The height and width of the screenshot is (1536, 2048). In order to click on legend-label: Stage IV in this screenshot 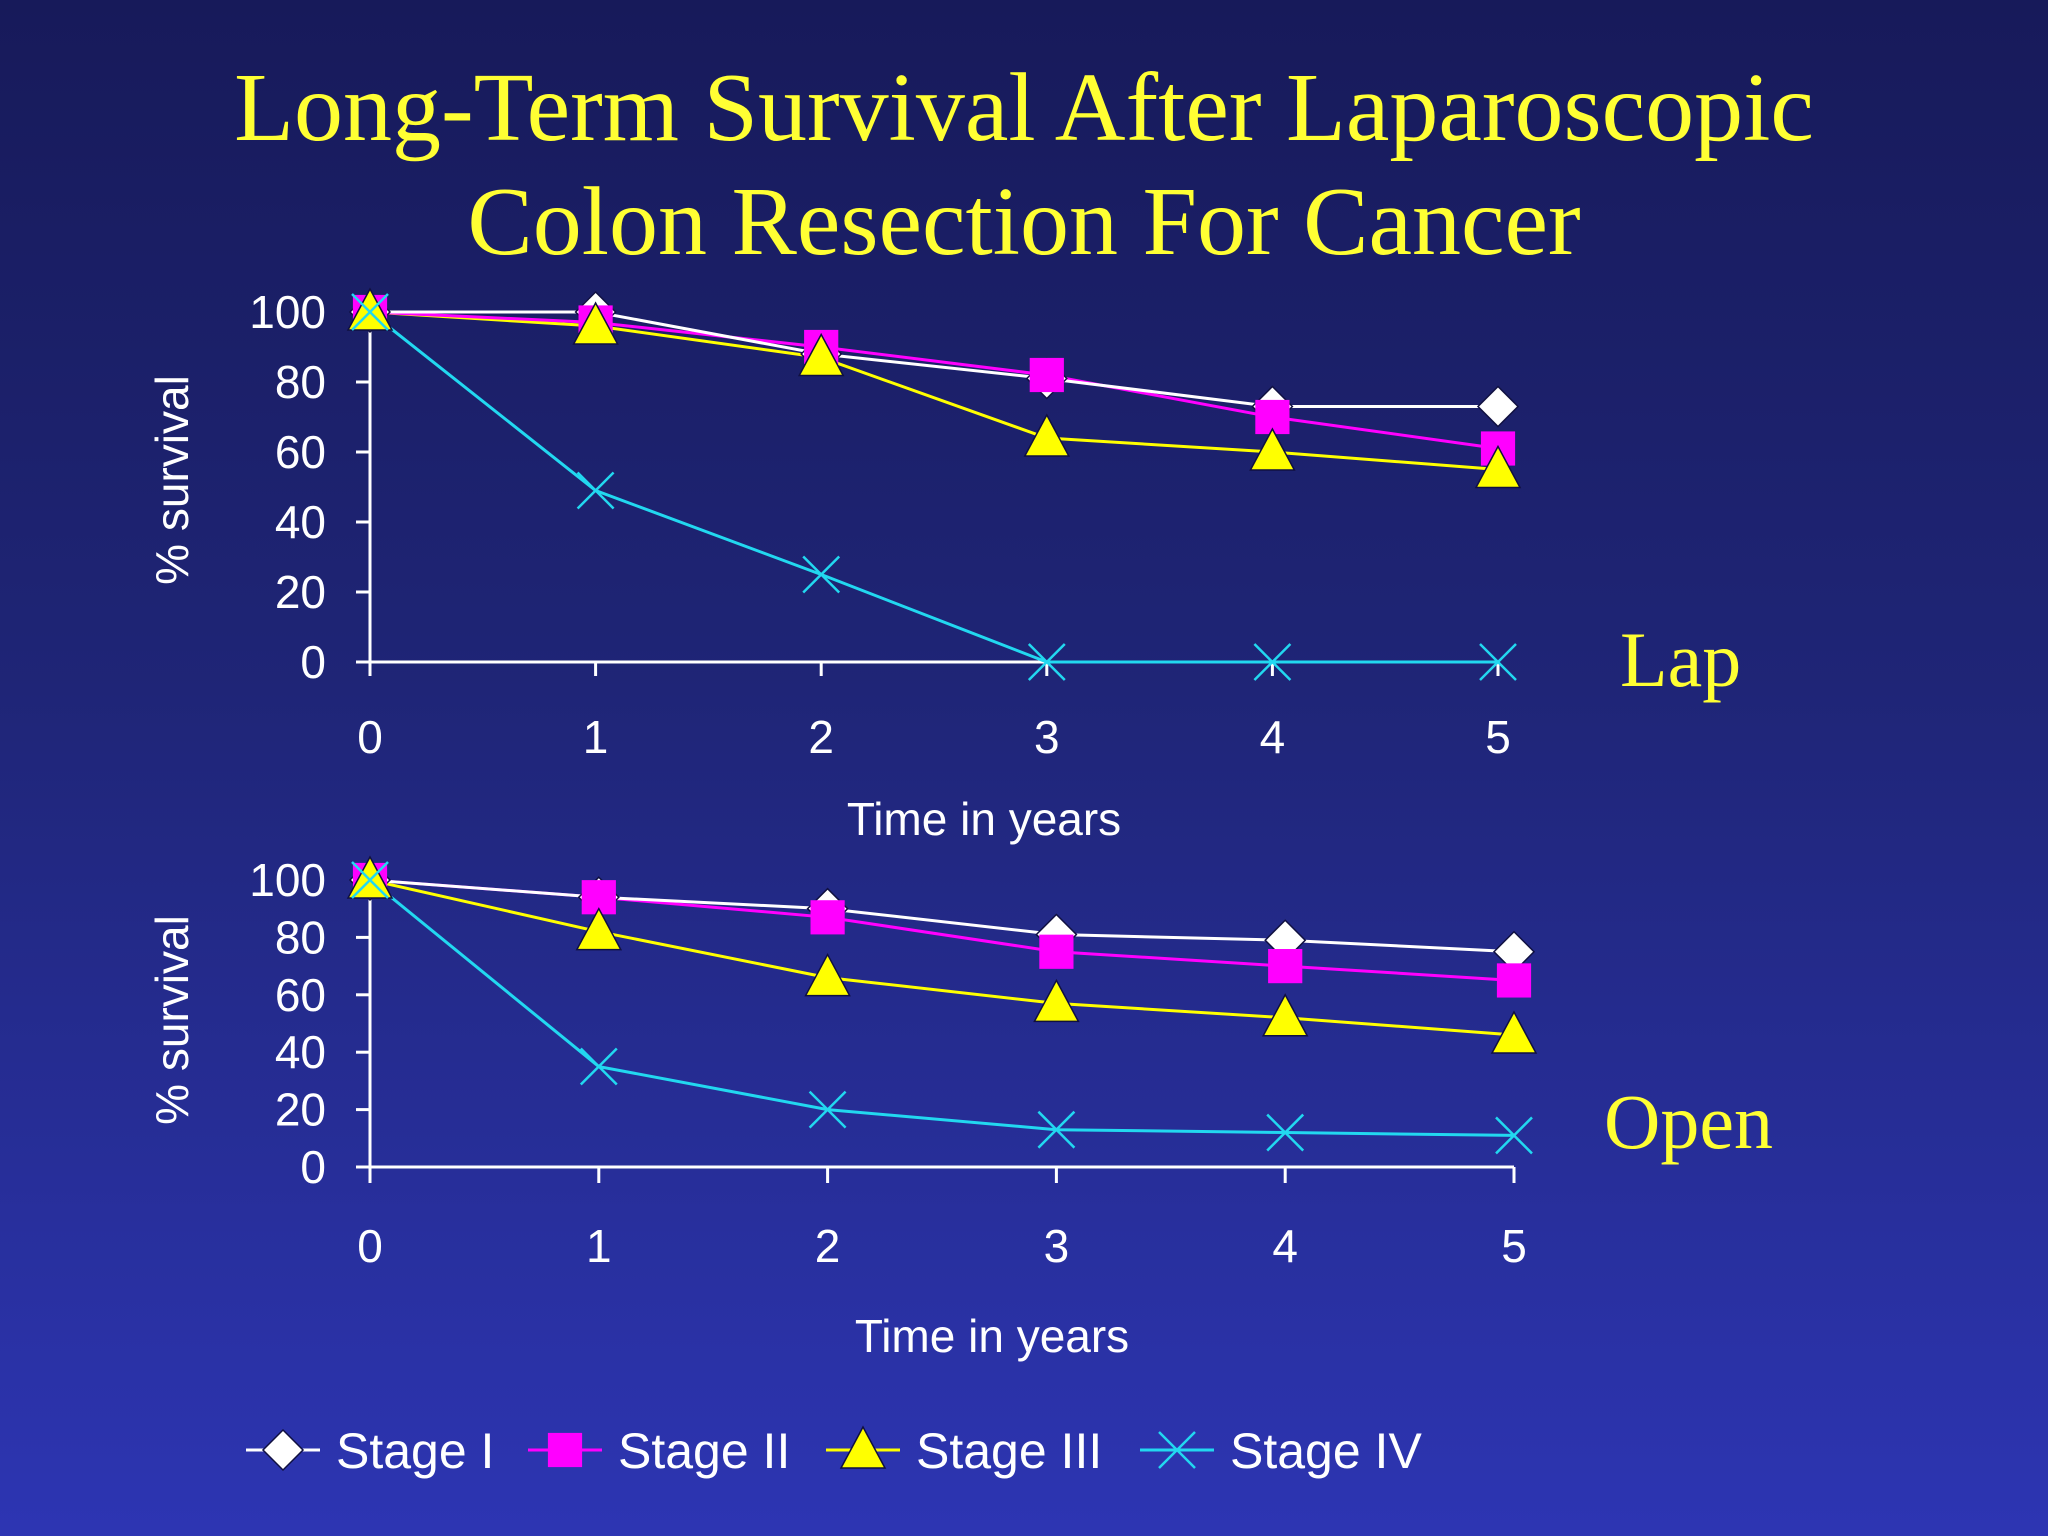, I will do `click(1326, 1451)`.